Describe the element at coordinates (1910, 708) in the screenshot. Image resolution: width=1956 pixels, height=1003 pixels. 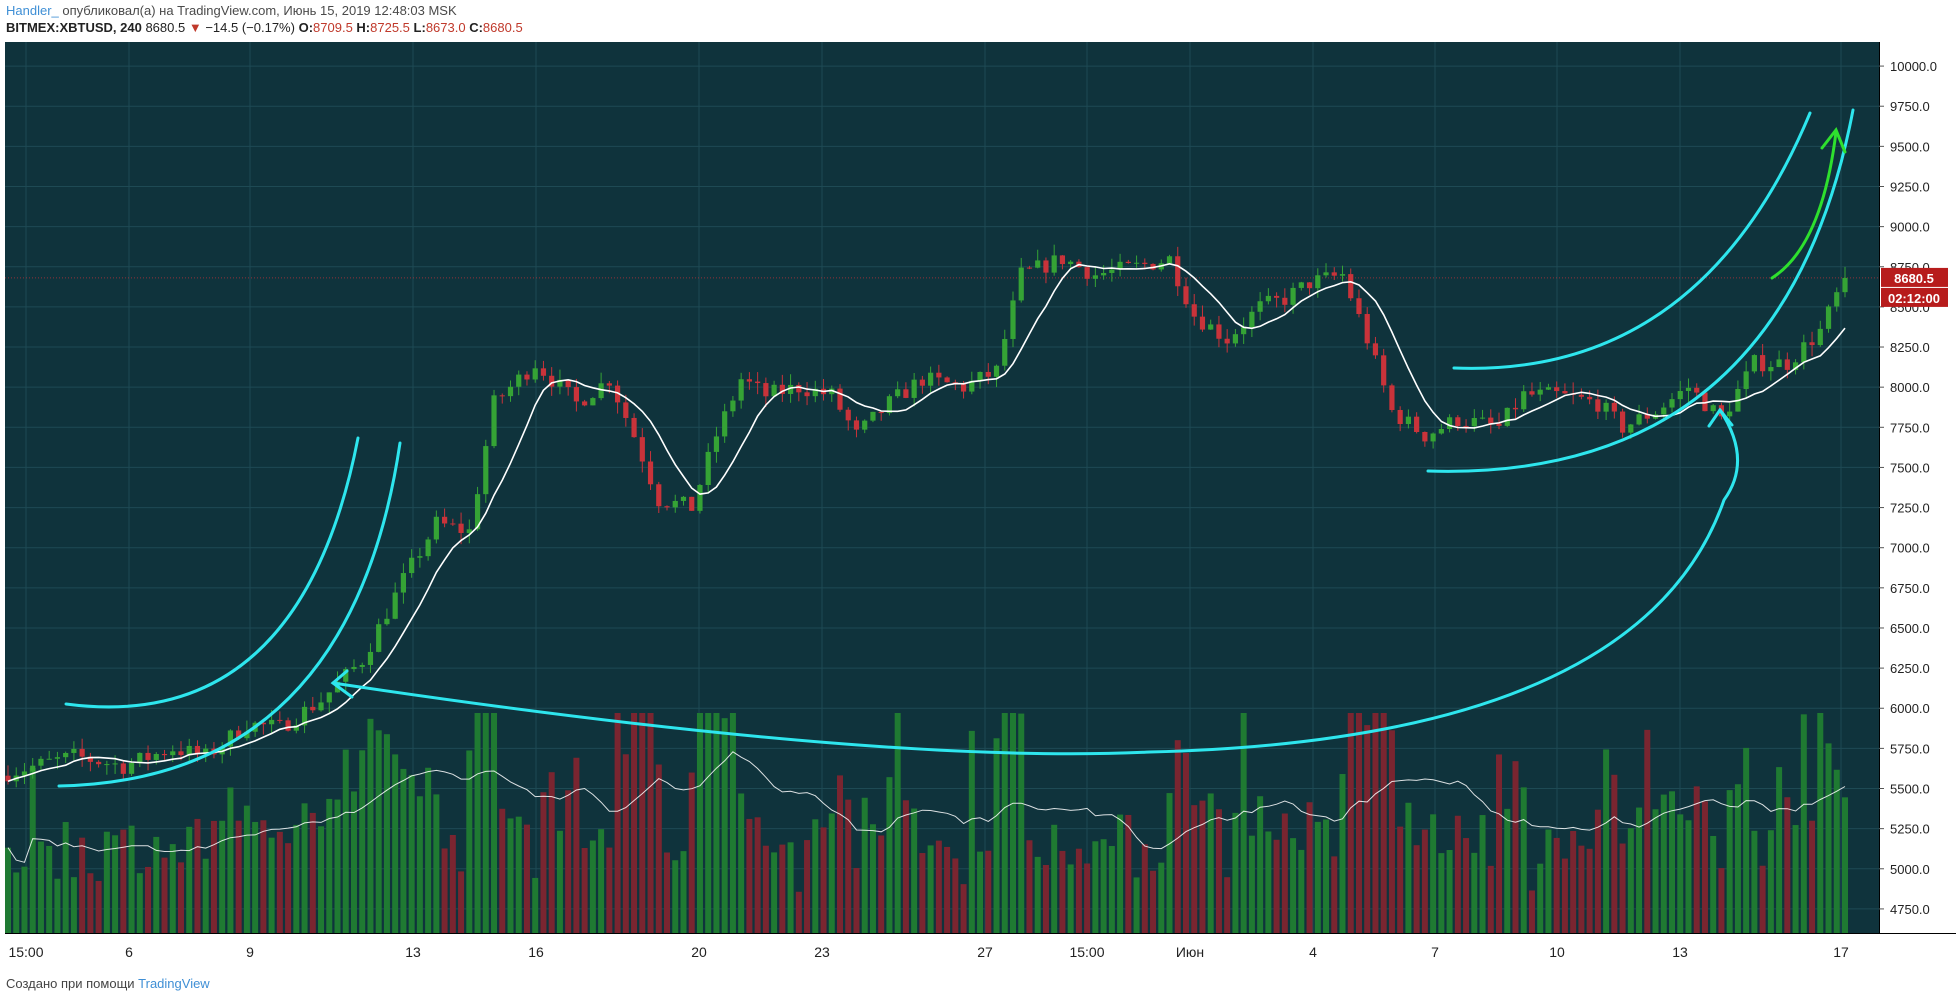
I see `price-tick-label: 6000.0` at that location.